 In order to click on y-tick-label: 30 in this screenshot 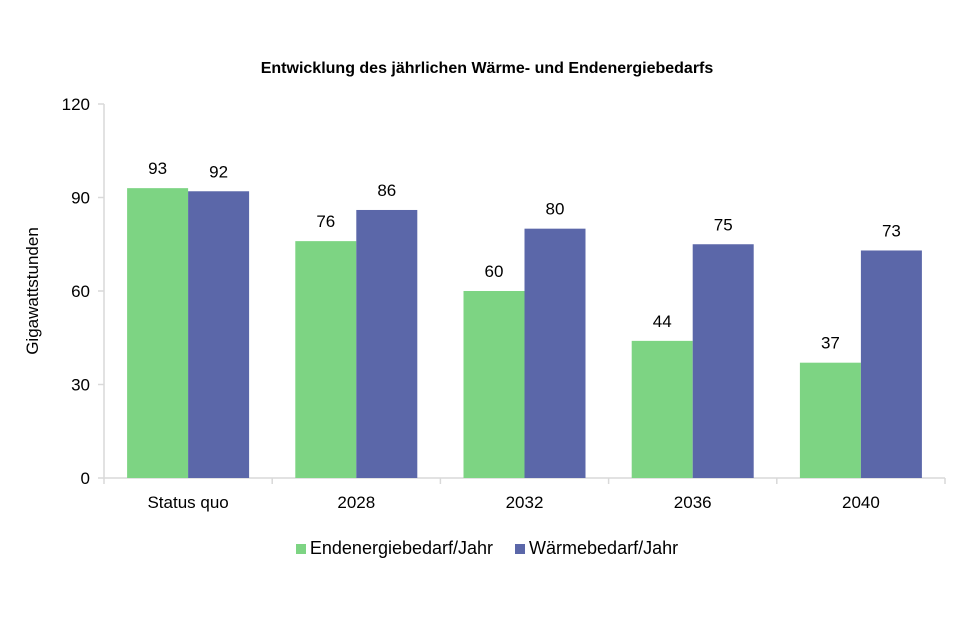, I will do `click(80, 385)`.